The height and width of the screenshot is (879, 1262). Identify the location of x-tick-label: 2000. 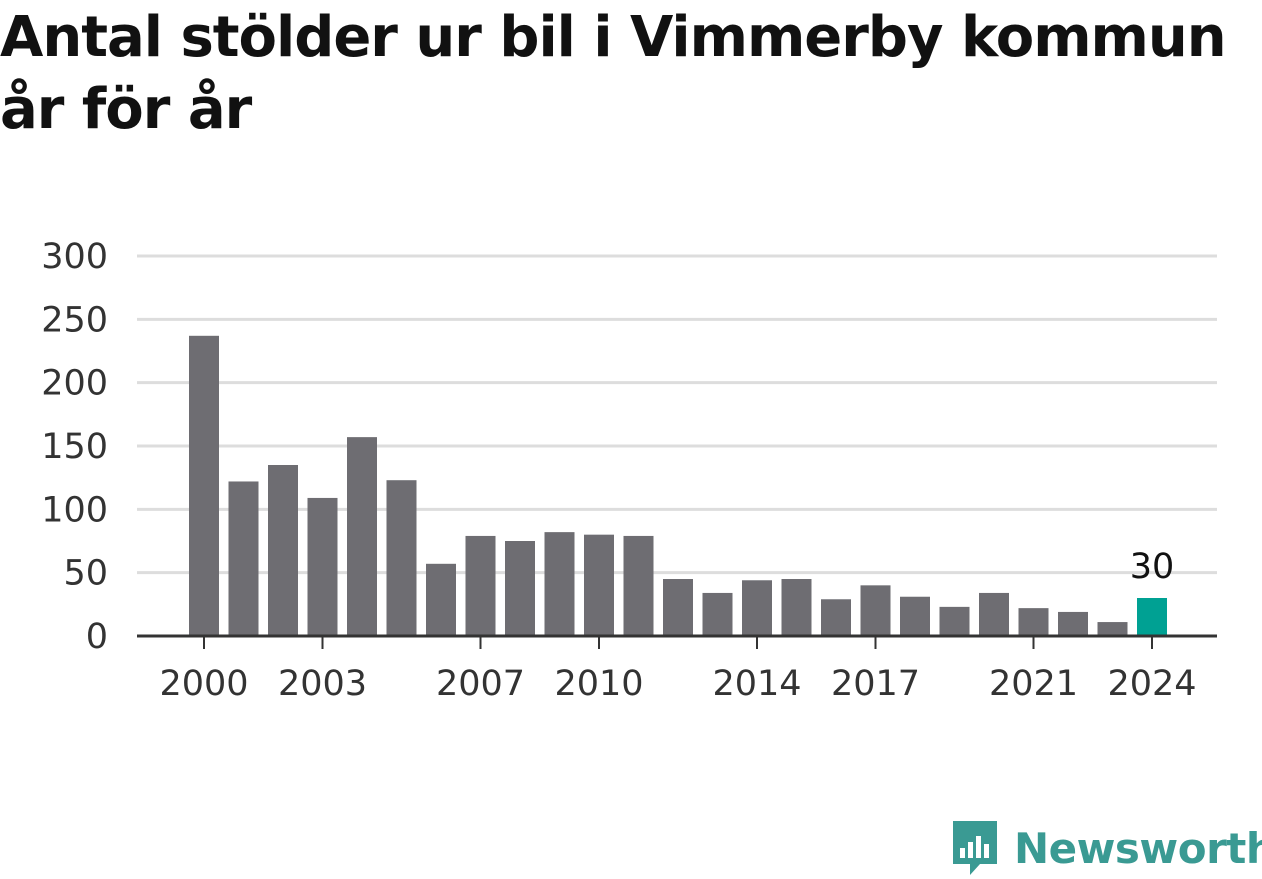
(203, 684).